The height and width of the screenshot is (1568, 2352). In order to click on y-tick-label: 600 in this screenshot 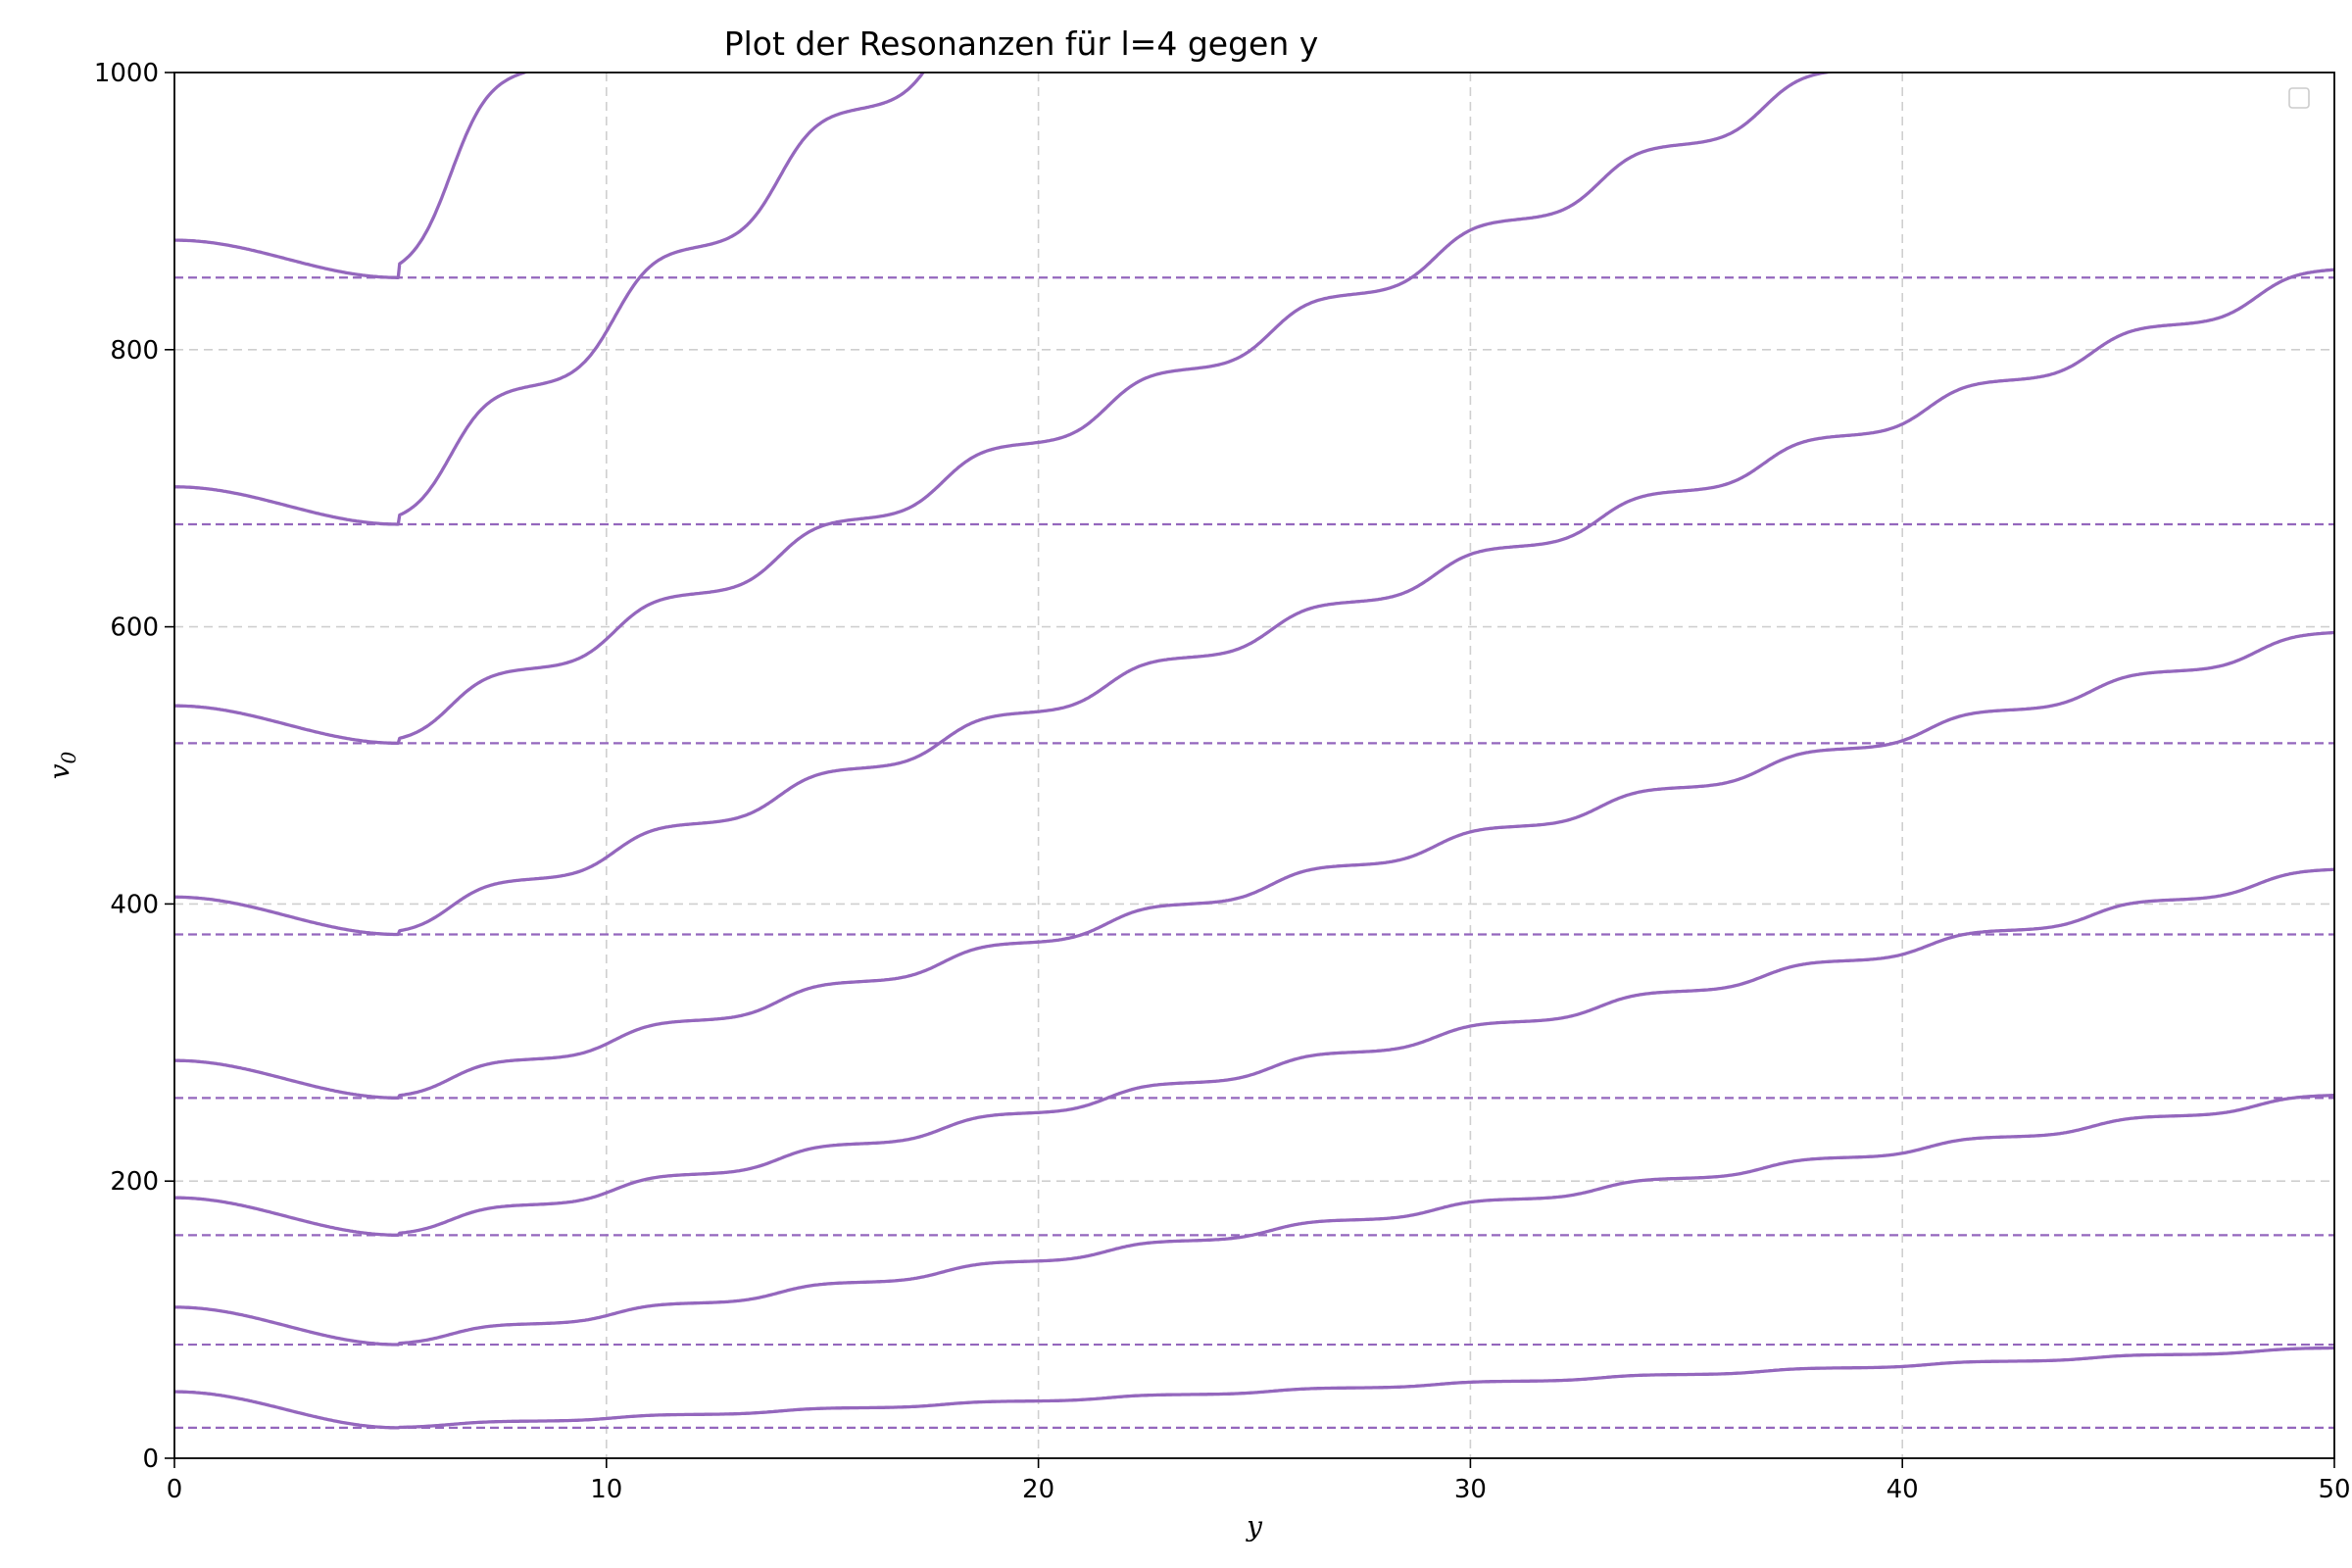, I will do `click(134, 628)`.